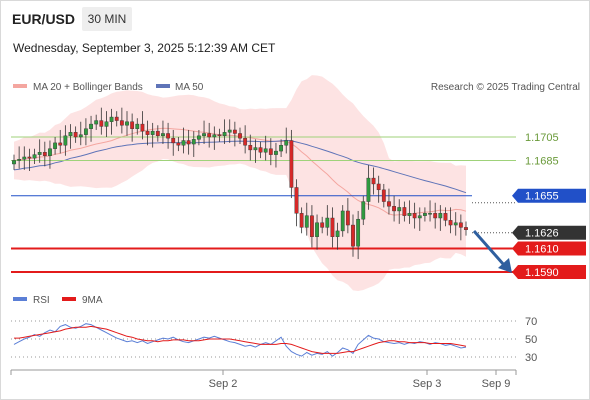  What do you see at coordinates (189, 87) in the screenshot?
I see `ma50-legend-label: MA 50` at bounding box center [189, 87].